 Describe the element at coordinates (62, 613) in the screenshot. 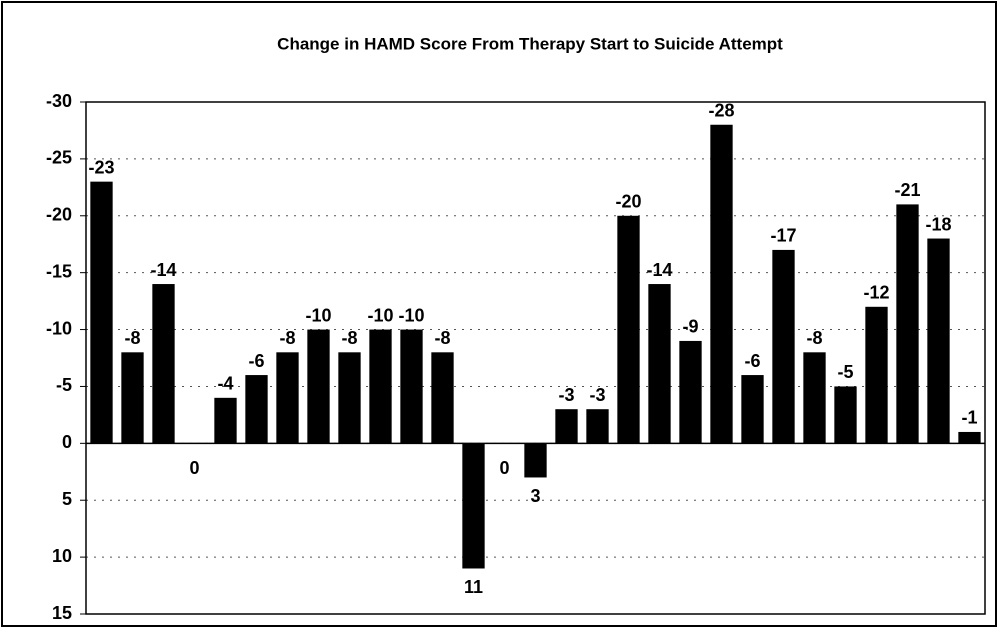

I see `y-tick-label: 15` at that location.